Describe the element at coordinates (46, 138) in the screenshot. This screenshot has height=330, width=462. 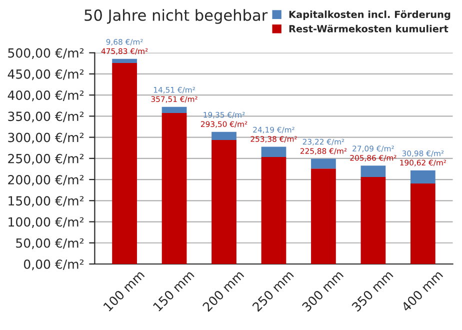
I see `y-tick-label: 300,00 €/m²` at that location.